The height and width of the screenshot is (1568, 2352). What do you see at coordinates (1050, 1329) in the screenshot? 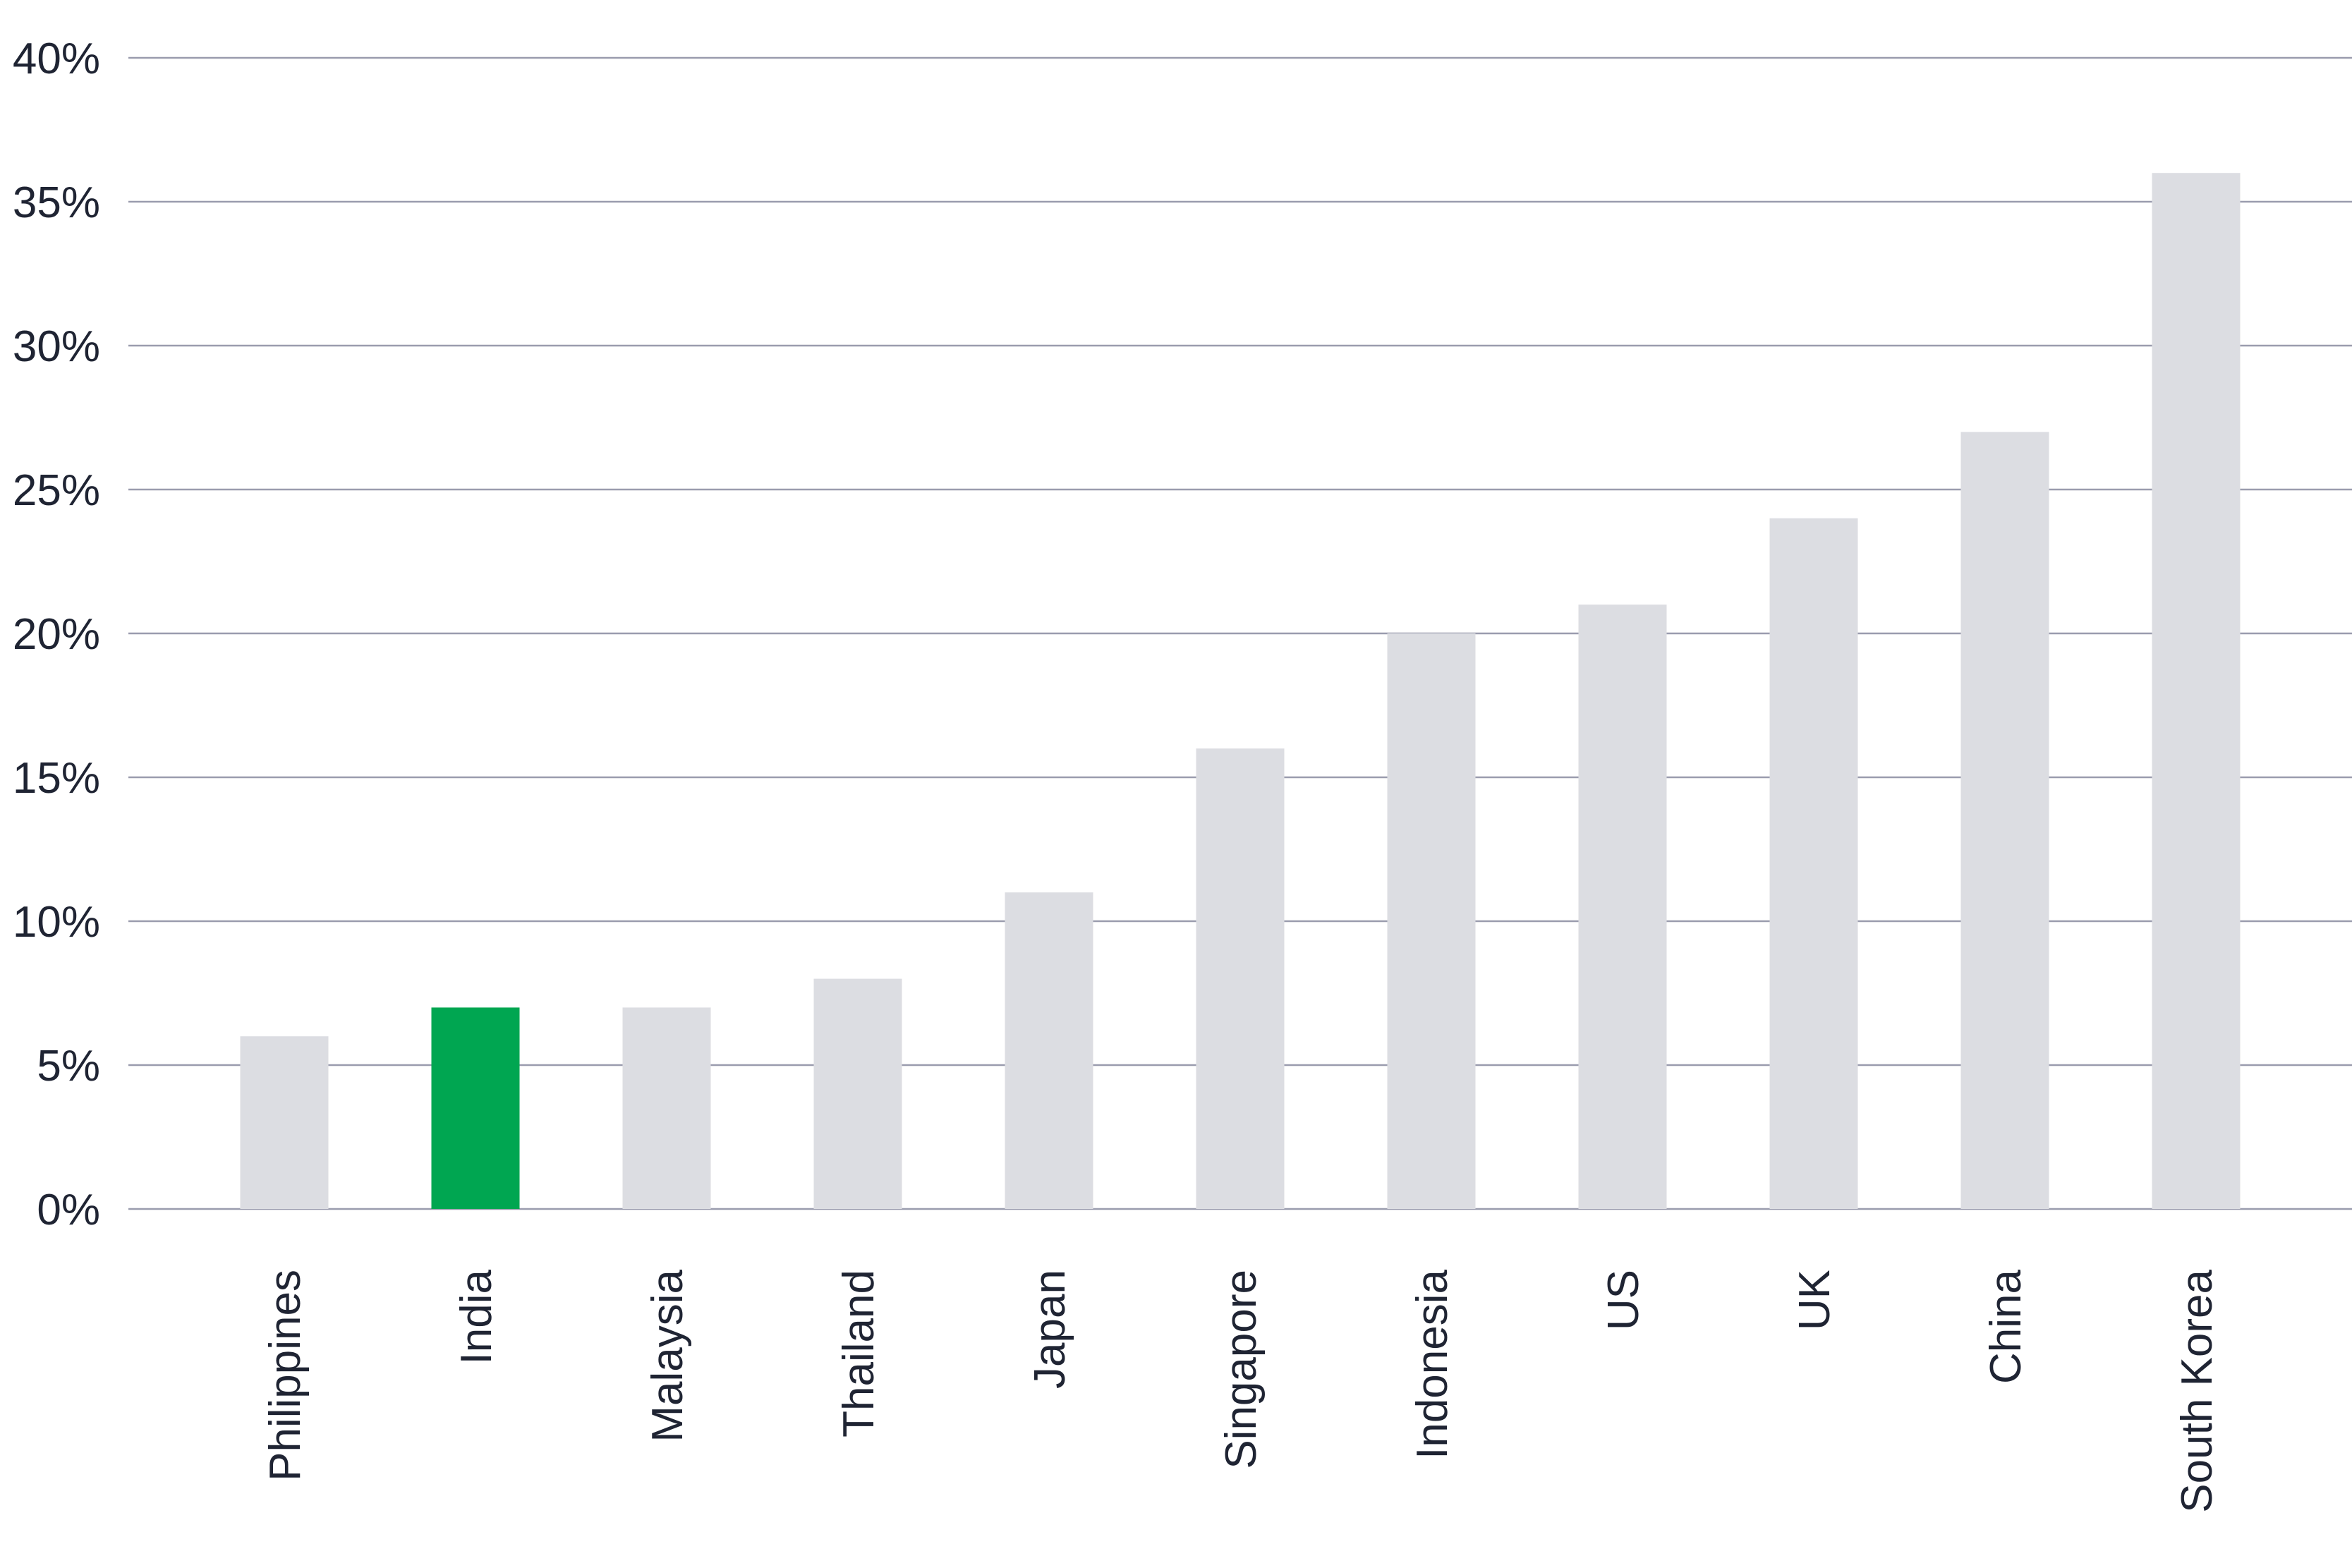
I see `x-category-label: Japan` at bounding box center [1050, 1329].